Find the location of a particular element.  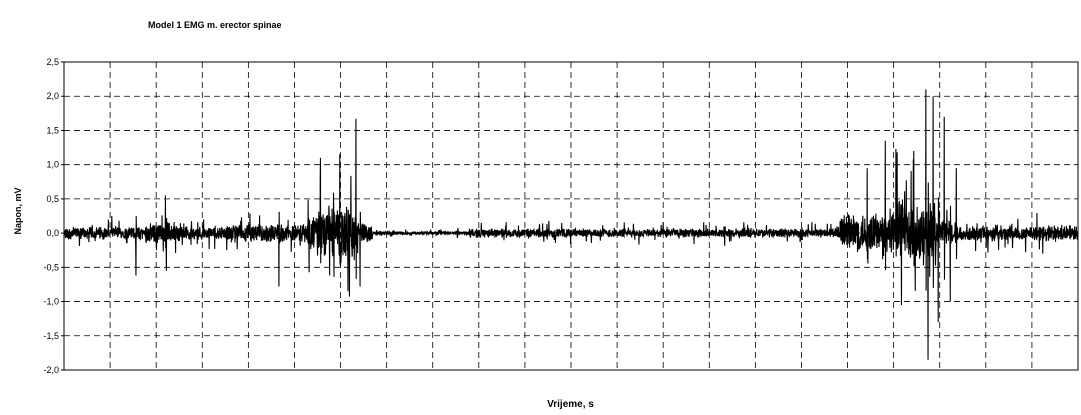

y-axis-ticks: 2,5 2,0 1,5 1,0 0,5 0,0 -0,5 -1,0 -1,5 -2,0 is located at coordinates (53, 216).